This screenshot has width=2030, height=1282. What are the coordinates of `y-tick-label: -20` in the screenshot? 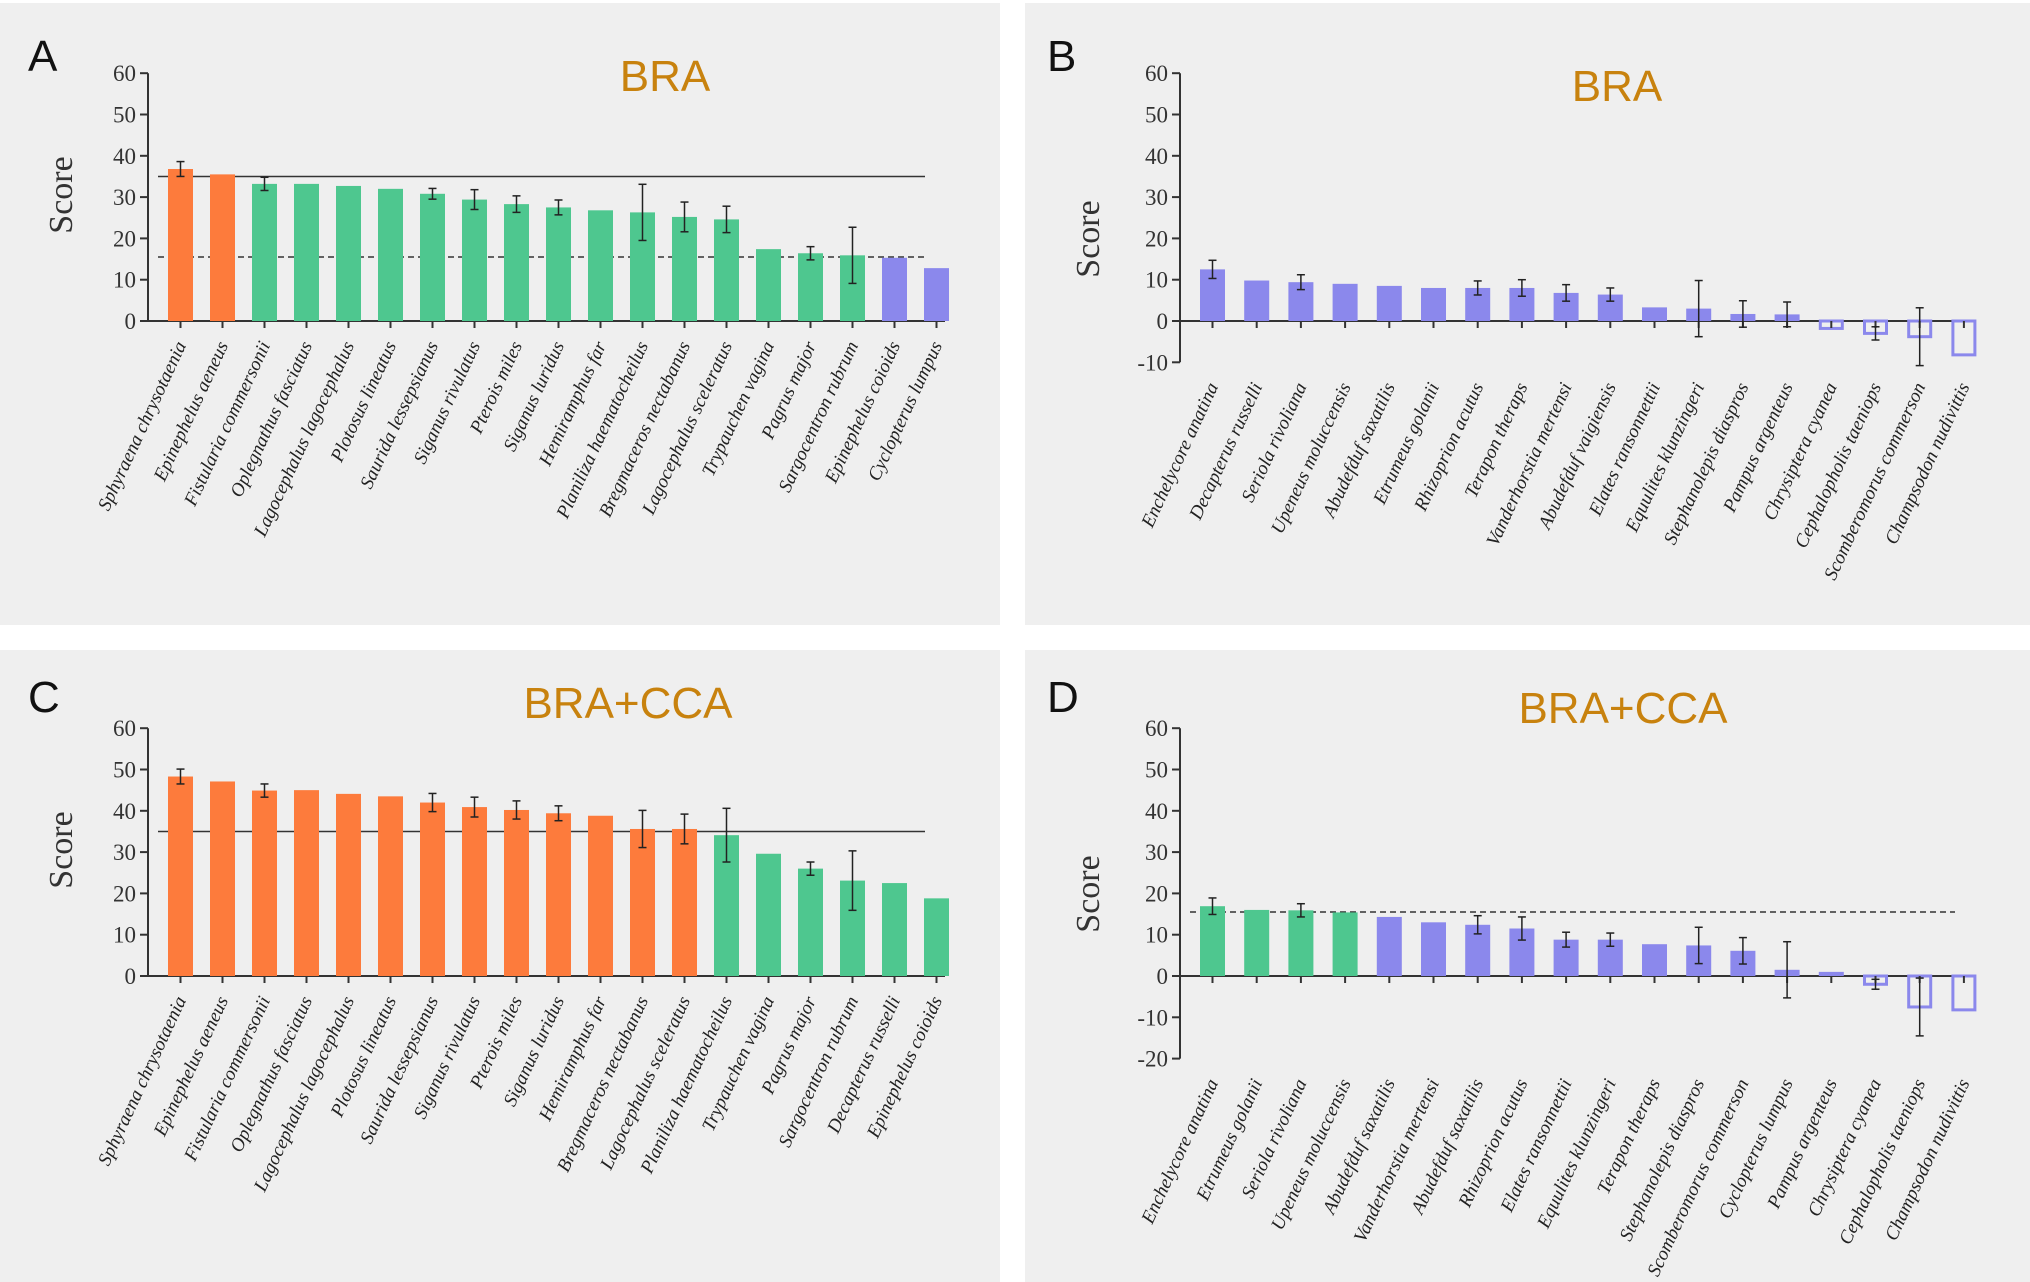 It's located at (1152, 1059).